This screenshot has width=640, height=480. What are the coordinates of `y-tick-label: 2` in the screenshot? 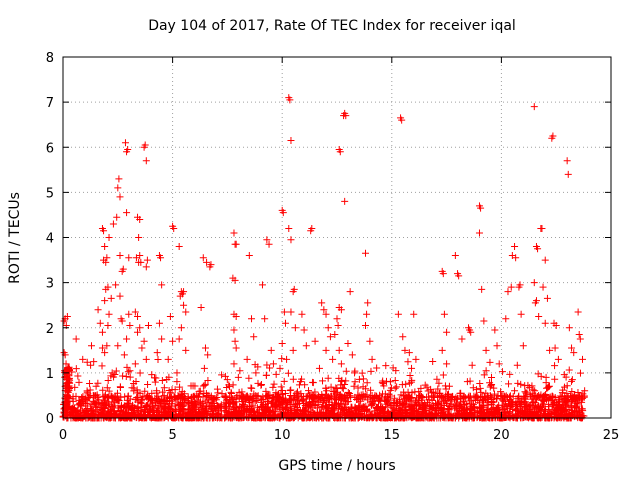 It's located at (50, 329).